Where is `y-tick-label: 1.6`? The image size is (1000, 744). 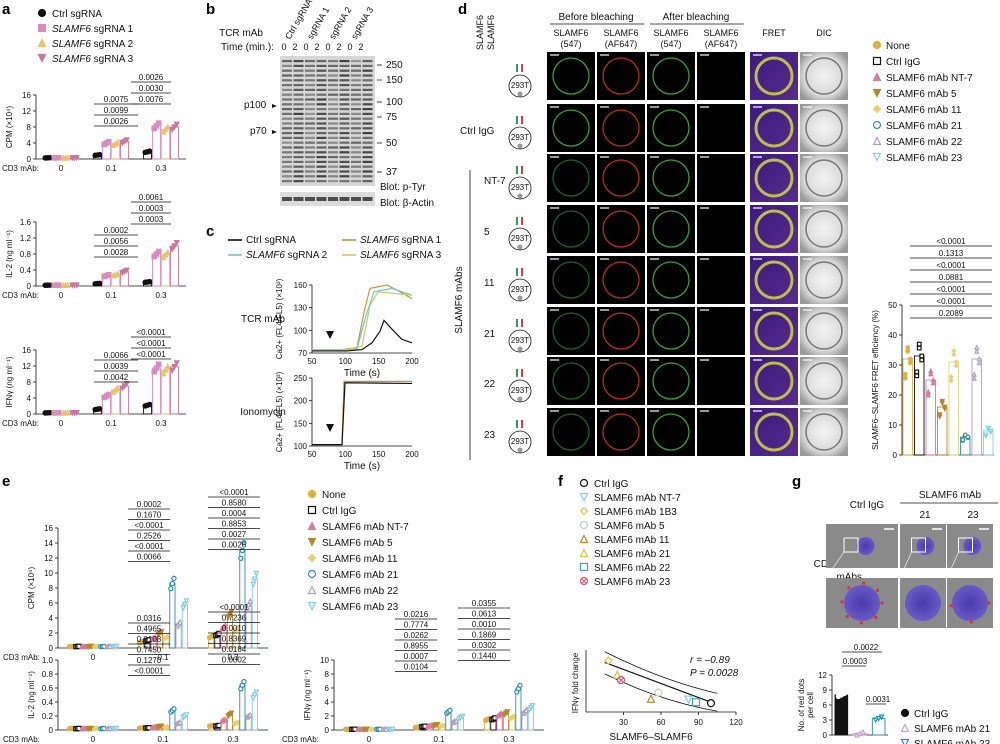 y-tick-label: 1.6 is located at coordinates (26, 222).